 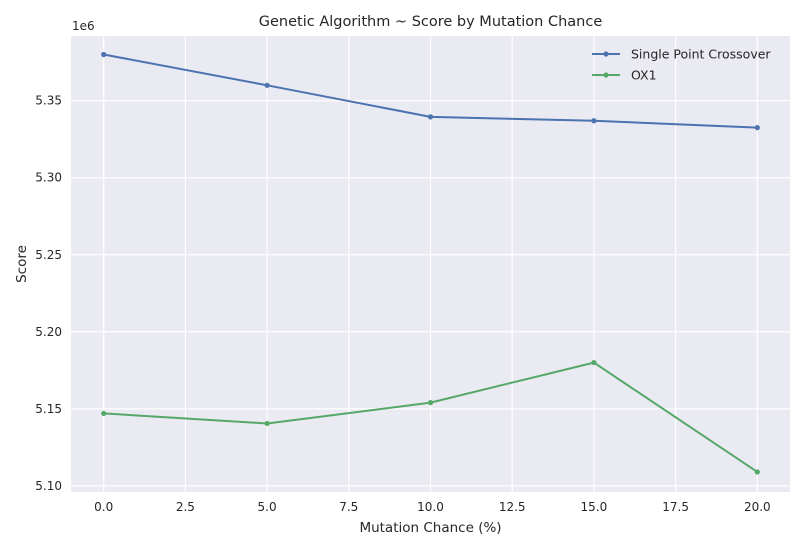 I want to click on x-tick-label: 10.0, so click(x=430, y=507).